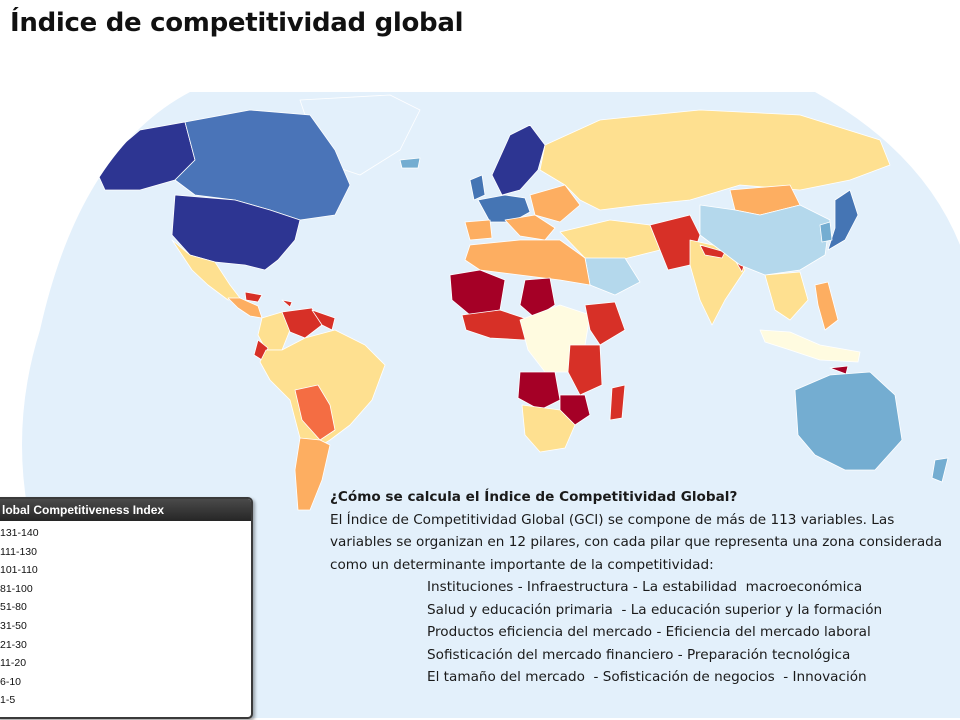  What do you see at coordinates (13, 625) in the screenshot?
I see `legend-item: 31-50` at bounding box center [13, 625].